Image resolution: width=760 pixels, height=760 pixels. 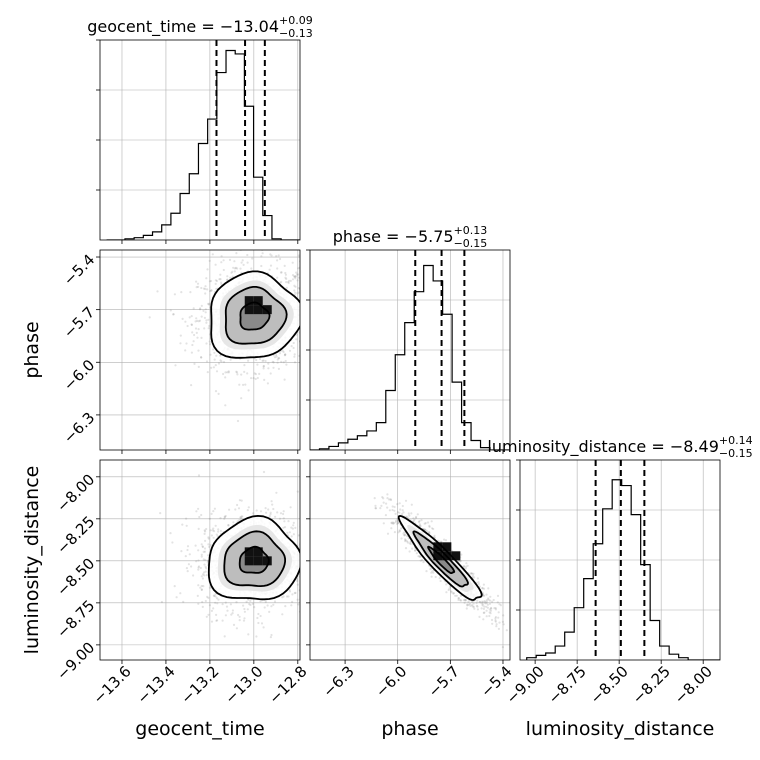 What do you see at coordinates (267, 561) in the screenshot?
I see `density-peak-cell` at bounding box center [267, 561].